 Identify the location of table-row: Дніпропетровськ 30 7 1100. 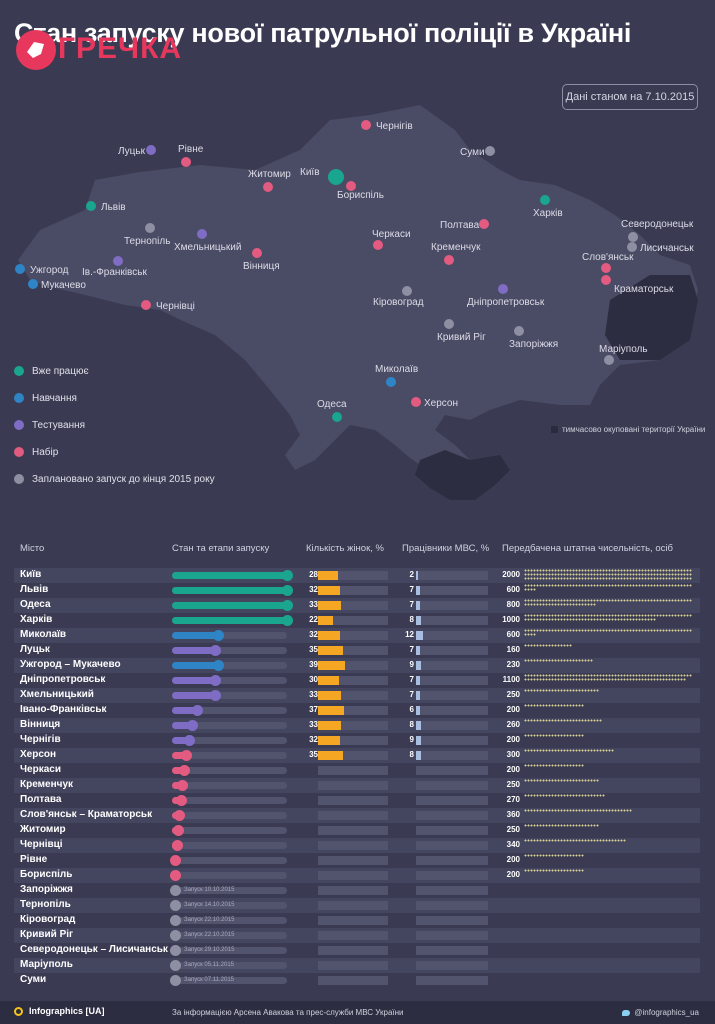
(357, 680).